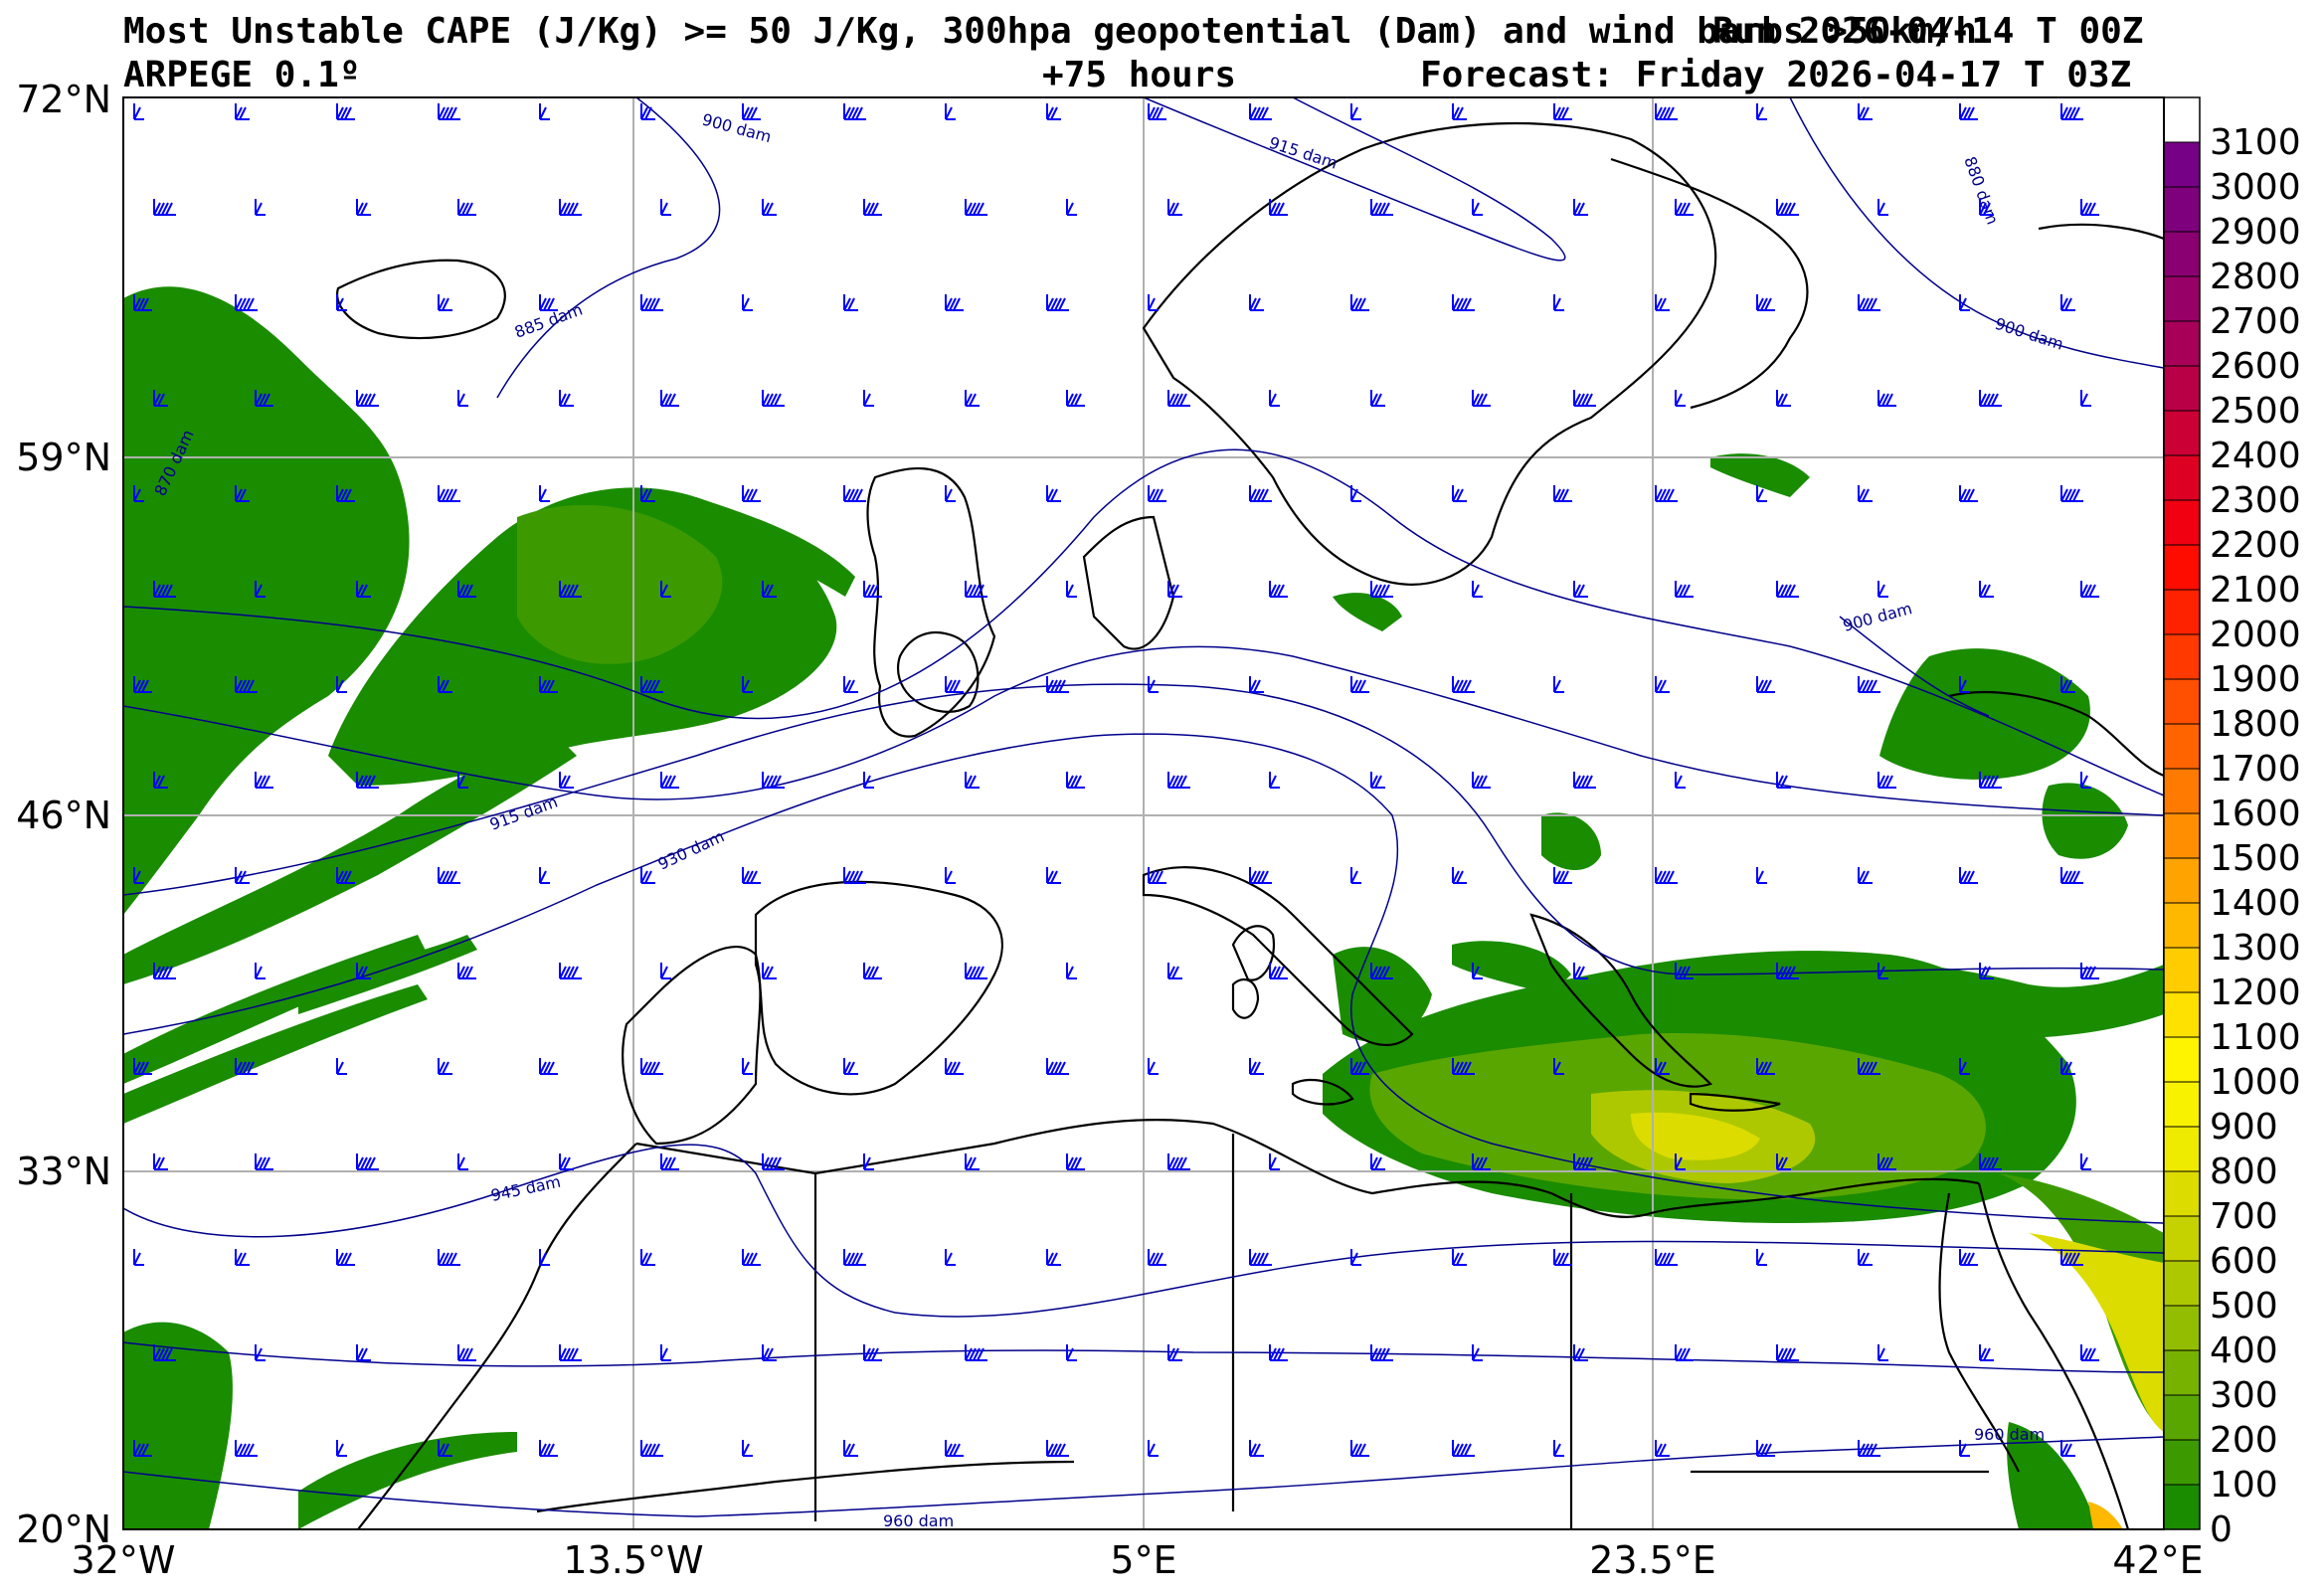 Image resolution: width=2324 pixels, height=1596 pixels. I want to click on lat-label: 46°N, so click(63, 816).